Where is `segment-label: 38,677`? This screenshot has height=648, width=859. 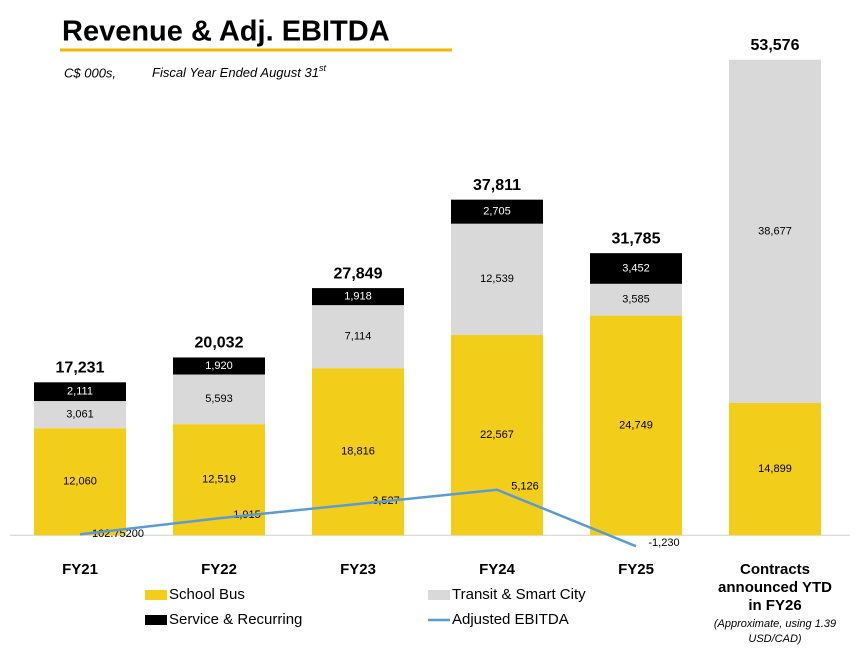
segment-label: 38,677 is located at coordinates (775, 231).